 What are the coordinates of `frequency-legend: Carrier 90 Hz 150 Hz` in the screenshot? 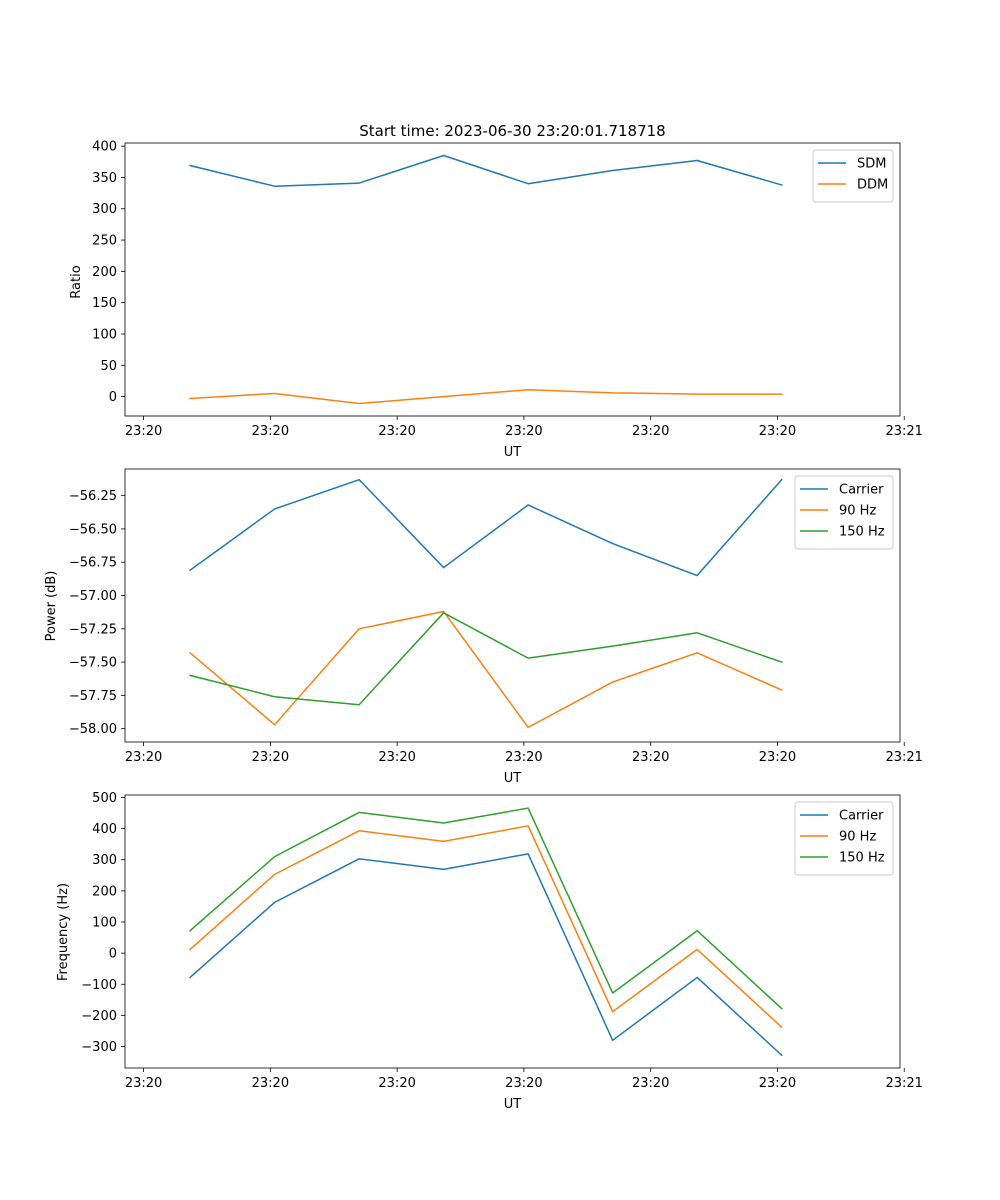 It's located at (844, 838).